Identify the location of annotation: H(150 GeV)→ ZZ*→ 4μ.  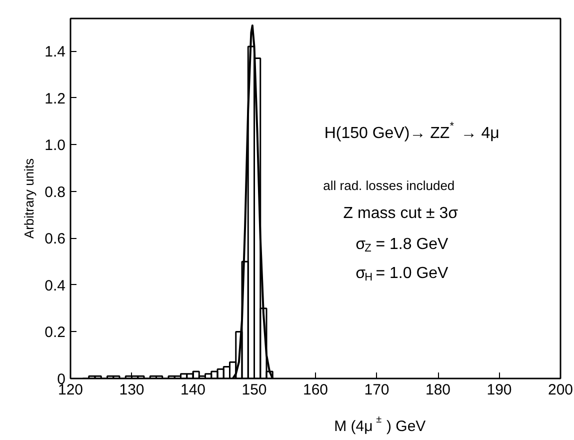
(412, 131).